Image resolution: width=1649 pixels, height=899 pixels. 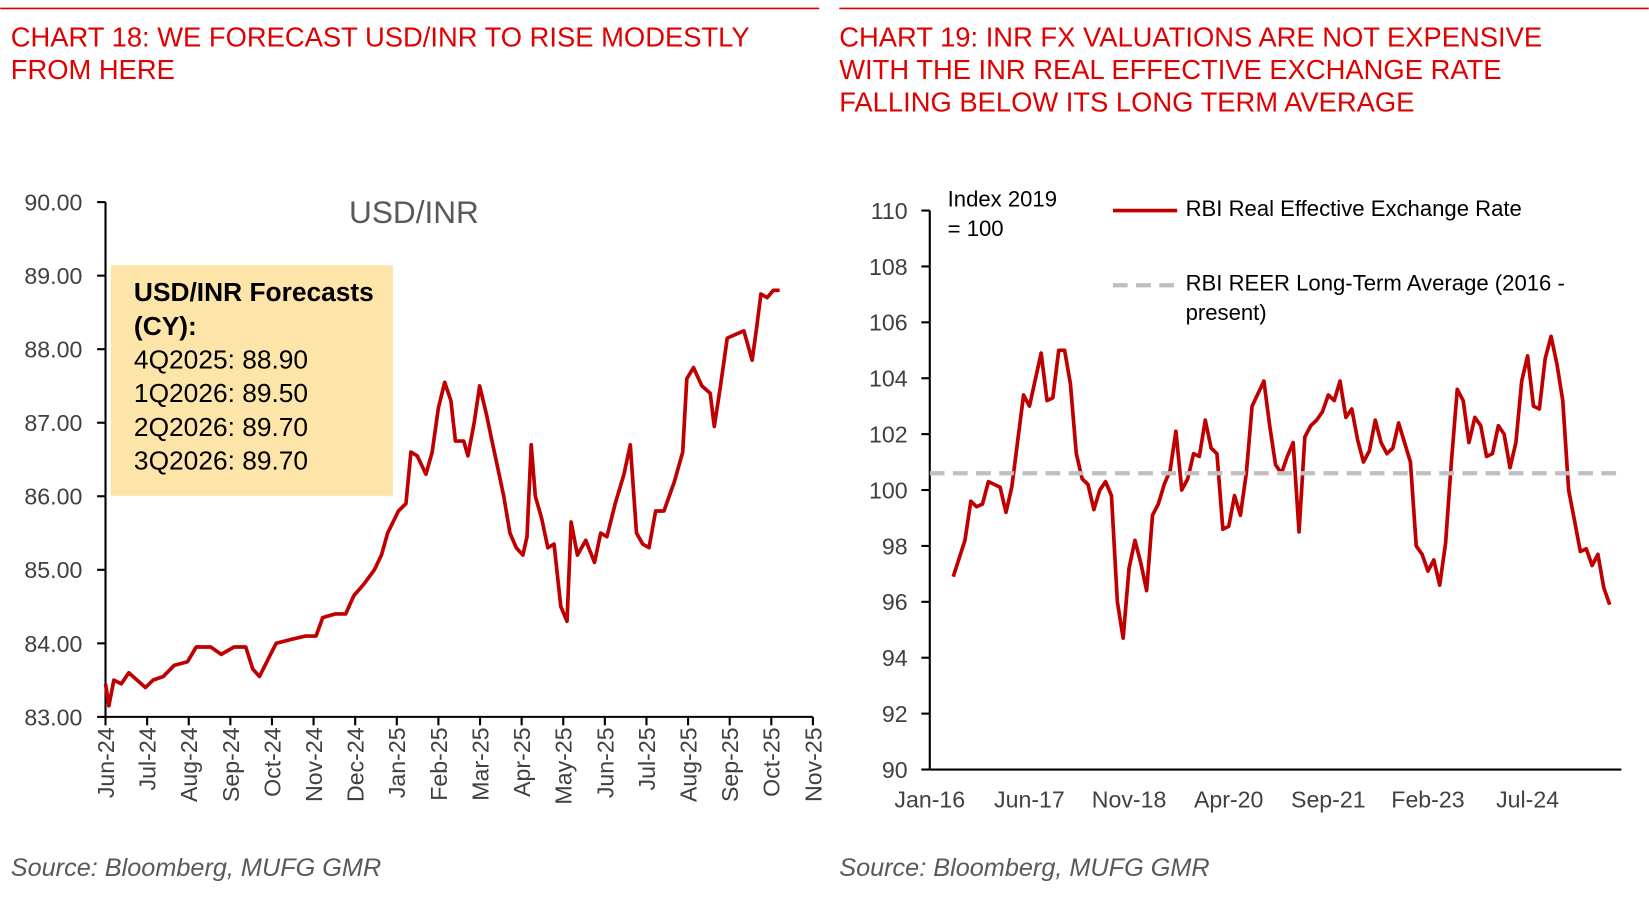 I want to click on legend-entry: RBI Real Effective Exchange Rate, so click(x=1353, y=209).